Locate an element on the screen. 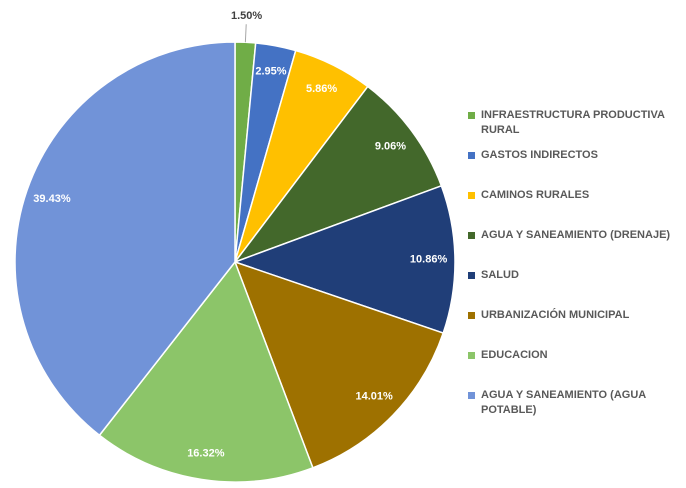 This screenshot has width=686, height=488. leader-line is located at coordinates (245, 33).